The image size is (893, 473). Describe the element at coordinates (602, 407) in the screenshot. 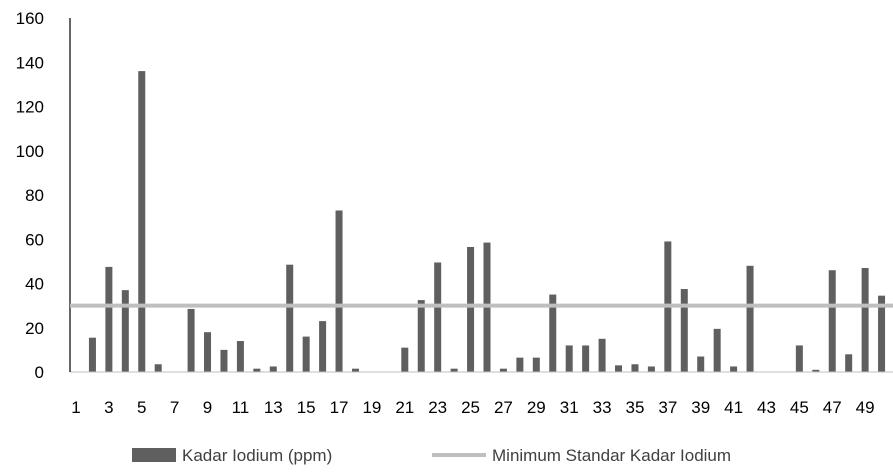

I see `x-tick-label: 33` at that location.